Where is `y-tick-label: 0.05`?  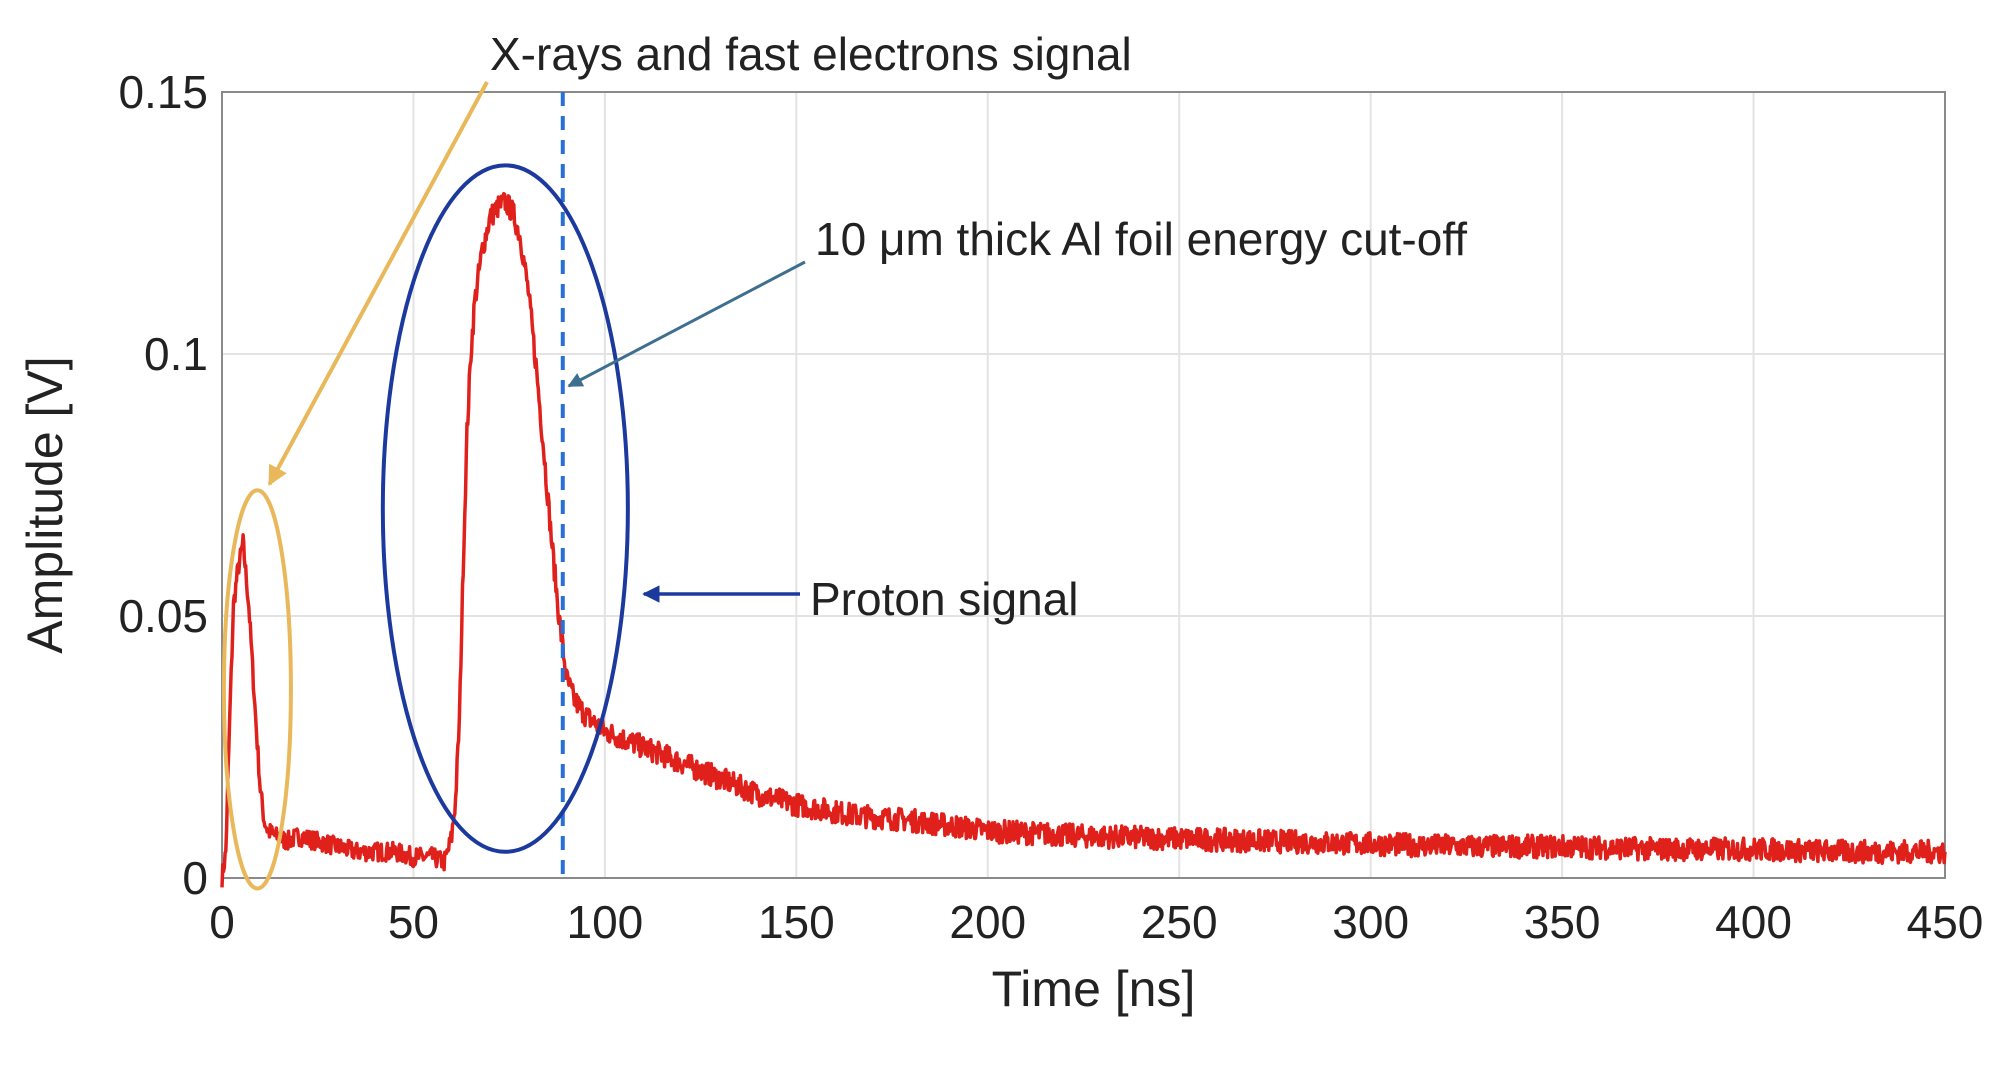 y-tick-label: 0.05 is located at coordinates (163, 616).